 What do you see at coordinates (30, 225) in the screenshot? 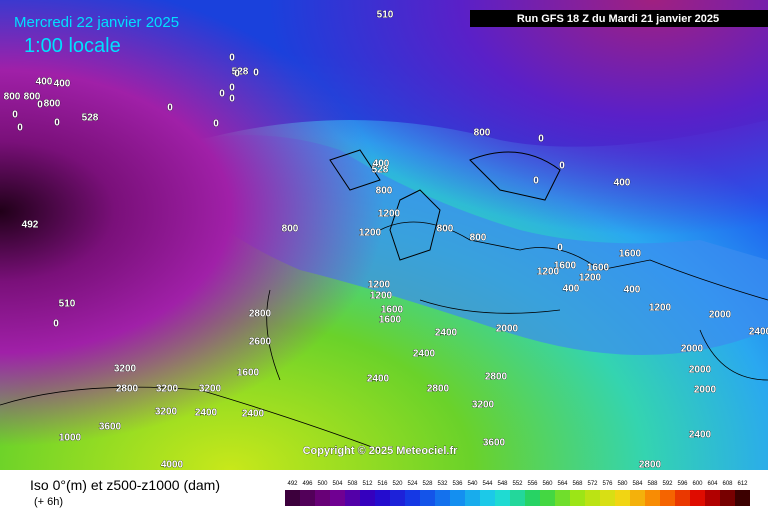
I see `contour-label: 492` at bounding box center [30, 225].